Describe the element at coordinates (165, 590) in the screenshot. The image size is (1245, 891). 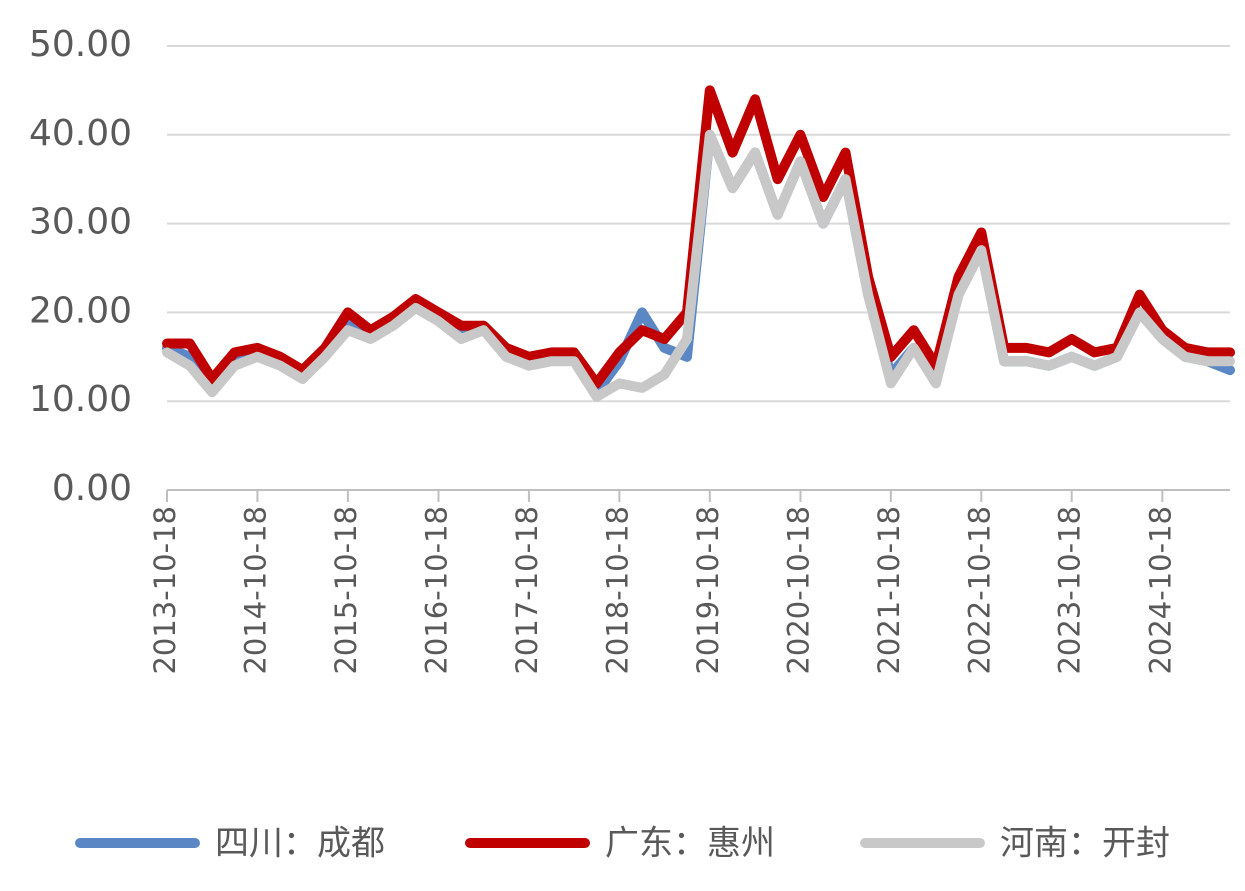
I see `x-tick-label: 2013-10-18` at that location.